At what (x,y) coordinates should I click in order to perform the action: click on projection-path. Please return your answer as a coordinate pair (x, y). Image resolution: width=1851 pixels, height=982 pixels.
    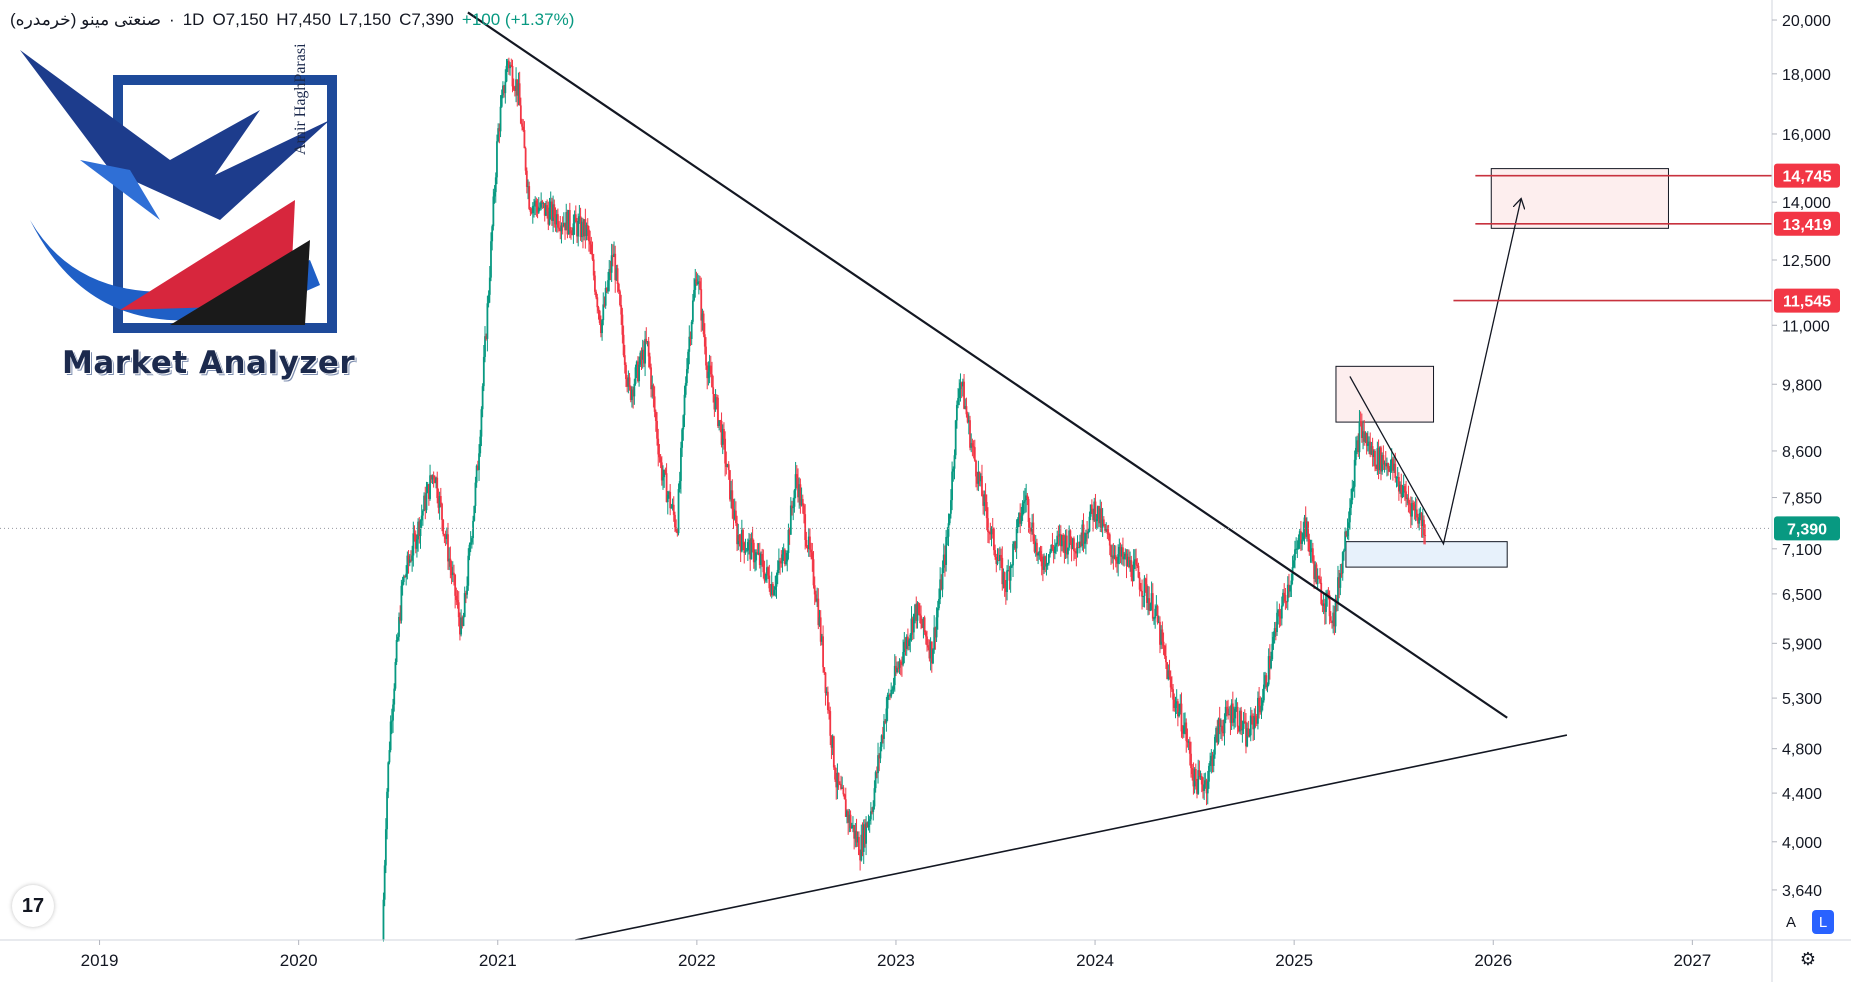
    Looking at the image, I should click on (1435, 372).